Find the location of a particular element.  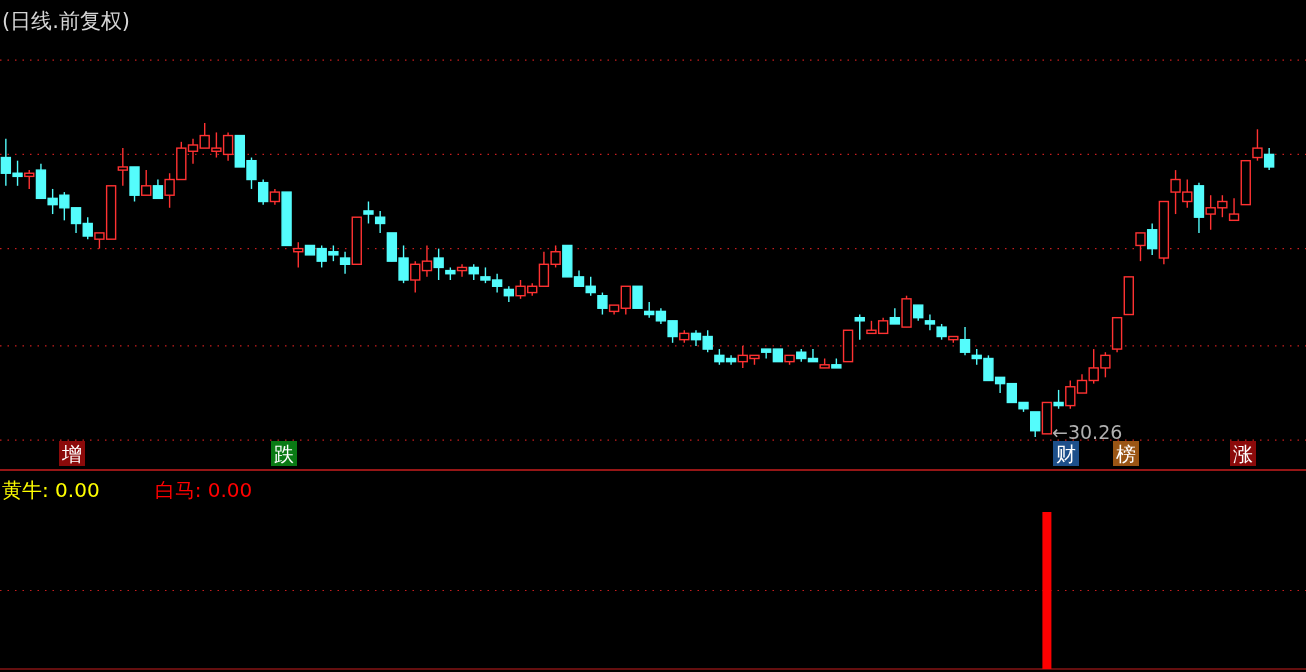

legend-label: 黄牛: 0.00 is located at coordinates (51, 490).